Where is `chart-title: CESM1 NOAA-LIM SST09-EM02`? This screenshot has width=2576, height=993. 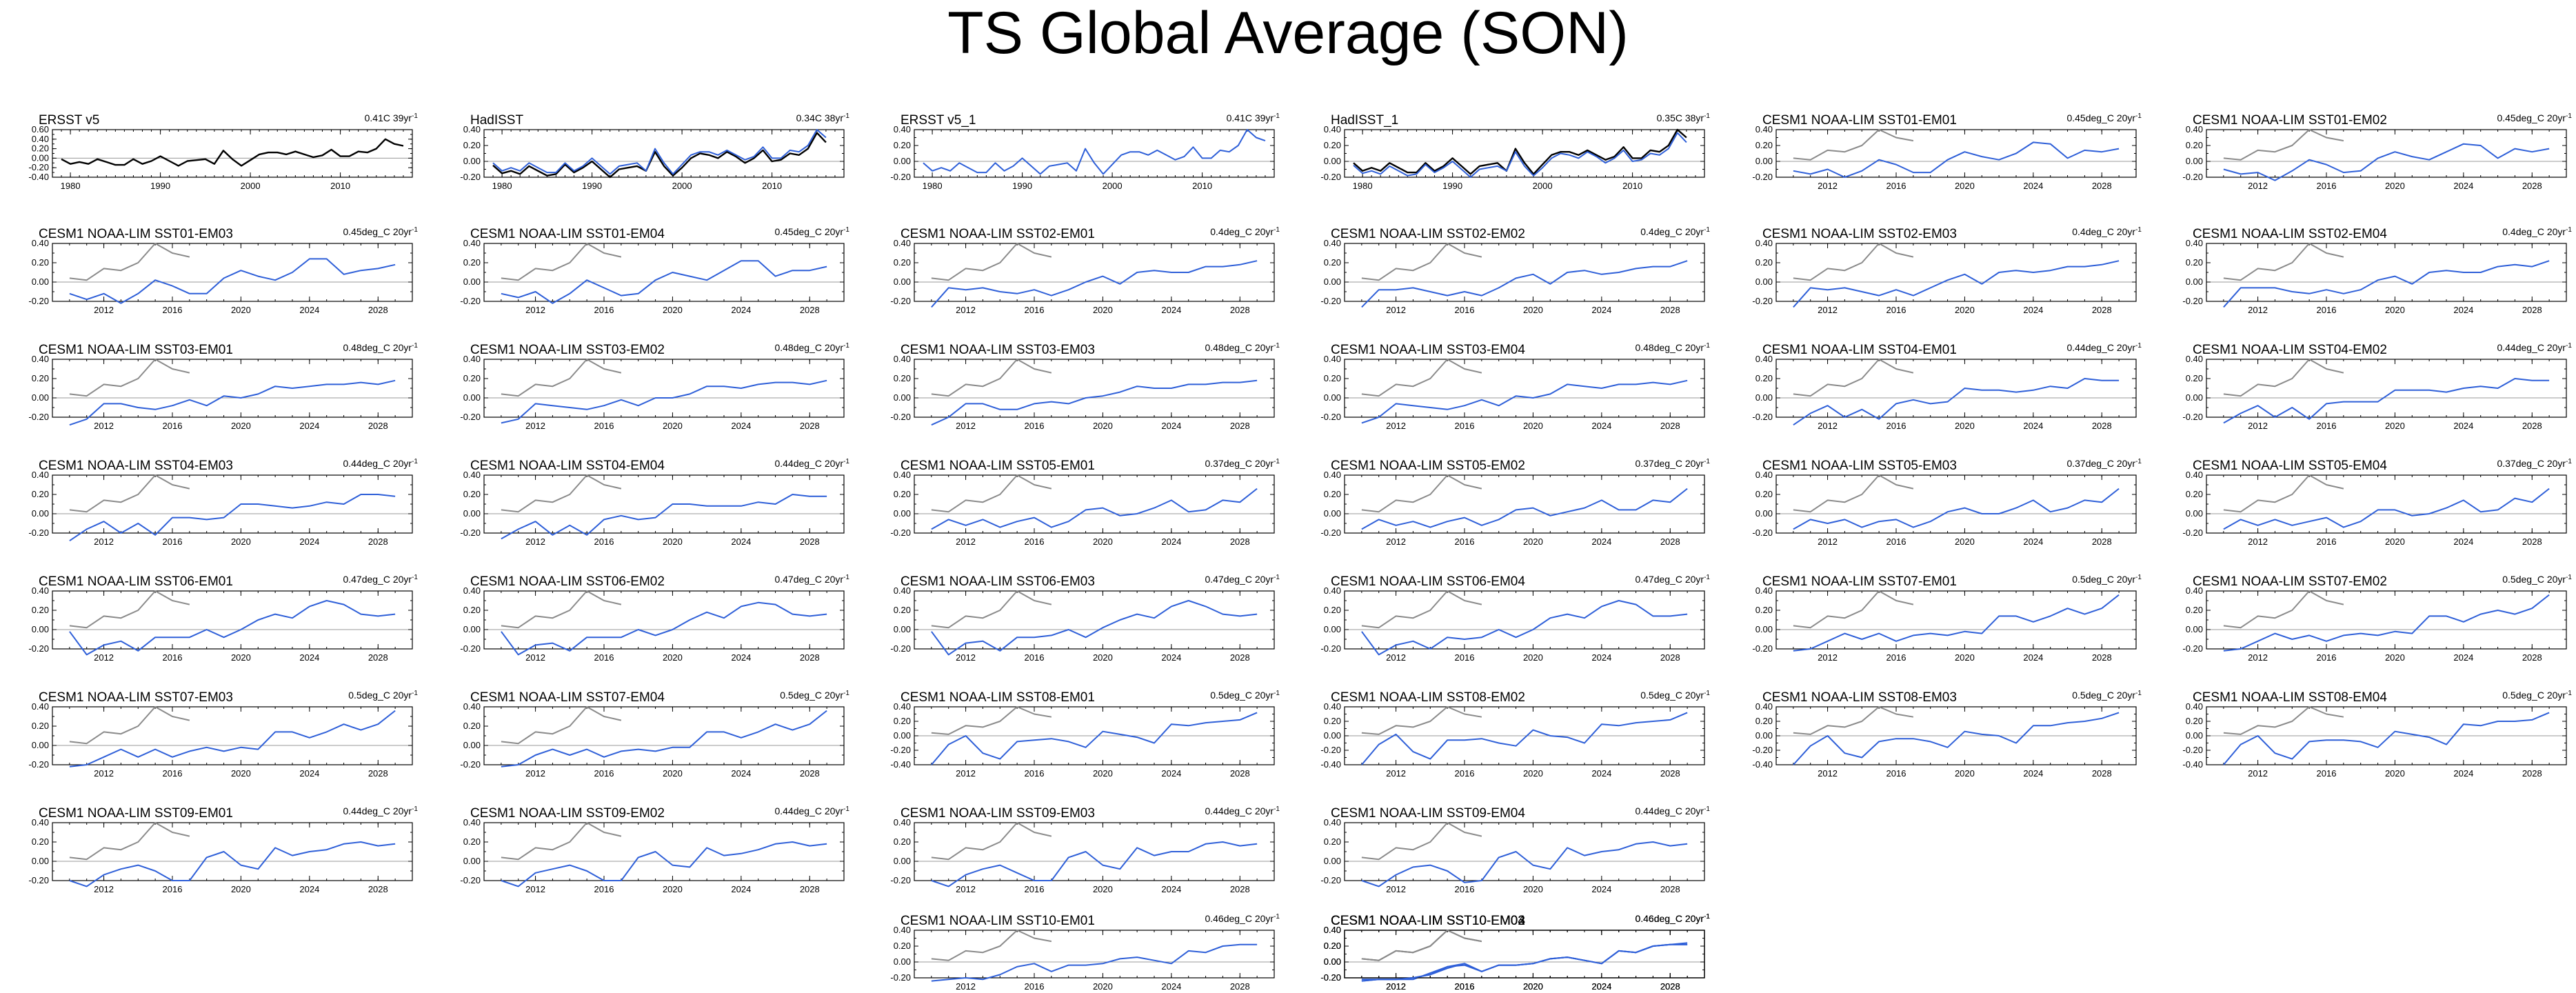
chart-title: CESM1 NOAA-LIM SST09-EM02 is located at coordinates (567, 813).